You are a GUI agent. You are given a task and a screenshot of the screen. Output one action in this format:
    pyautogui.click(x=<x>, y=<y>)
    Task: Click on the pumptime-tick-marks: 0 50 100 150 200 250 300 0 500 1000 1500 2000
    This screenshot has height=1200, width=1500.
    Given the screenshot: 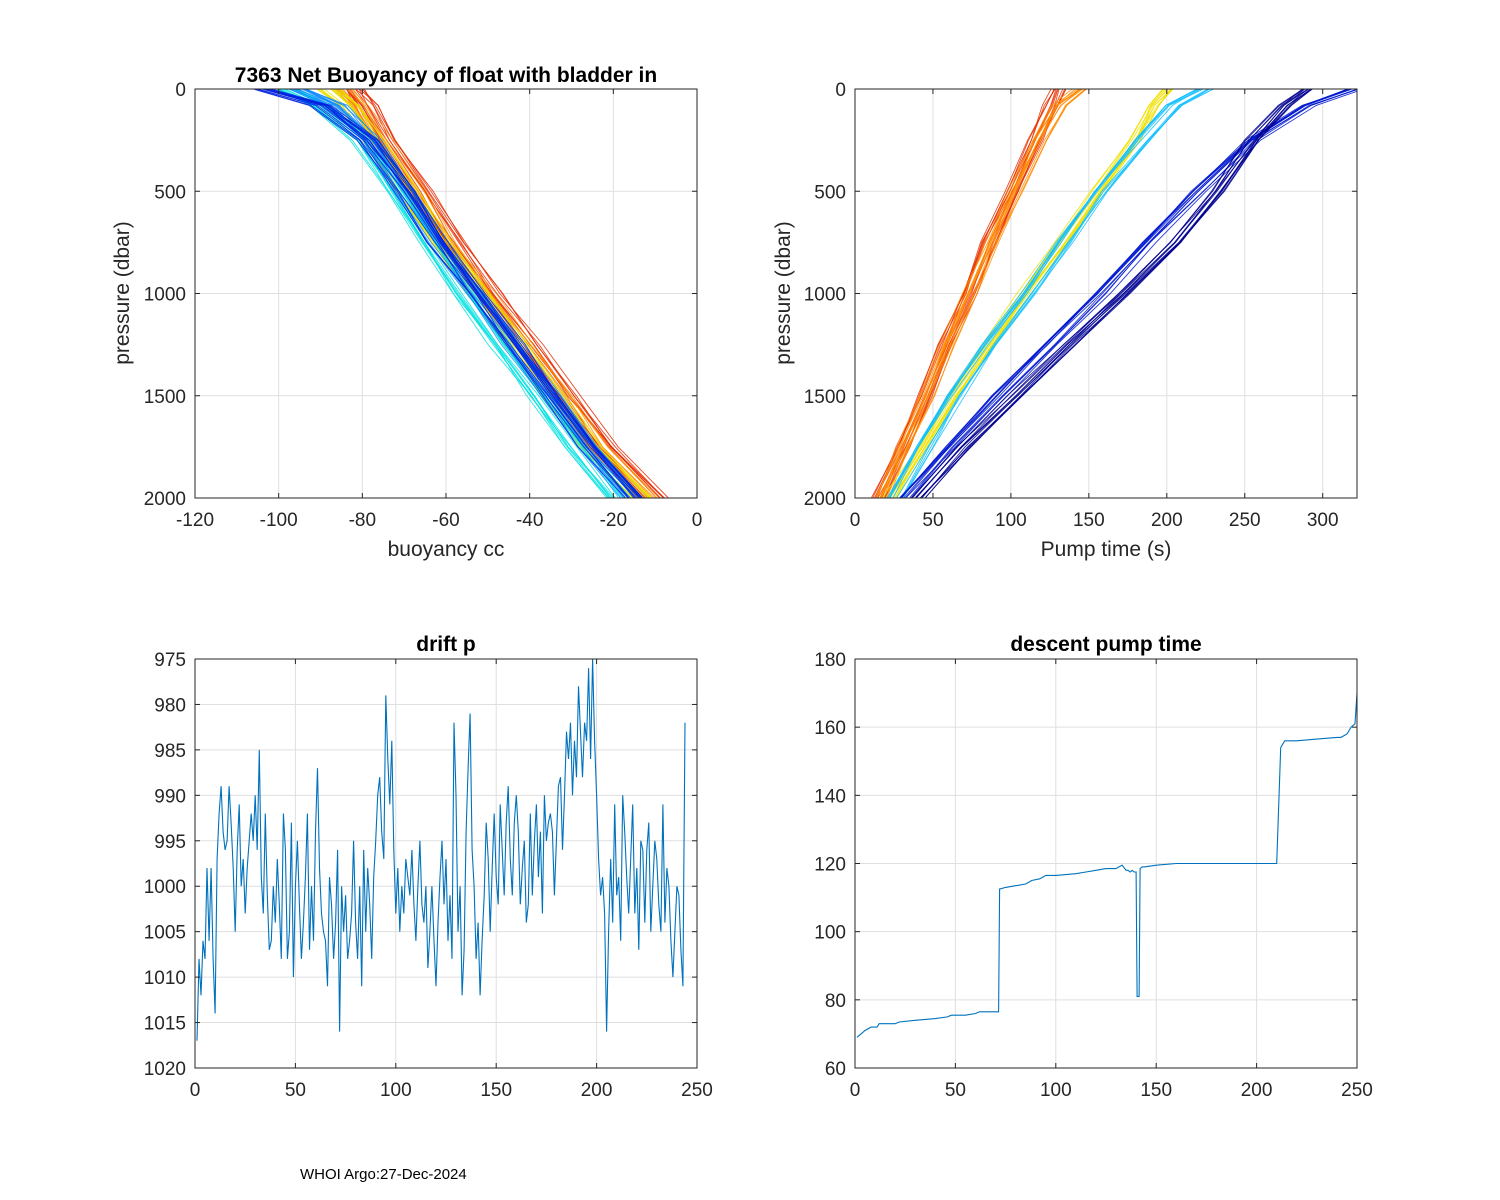 What is the action you would take?
    pyautogui.click(x=1080, y=305)
    